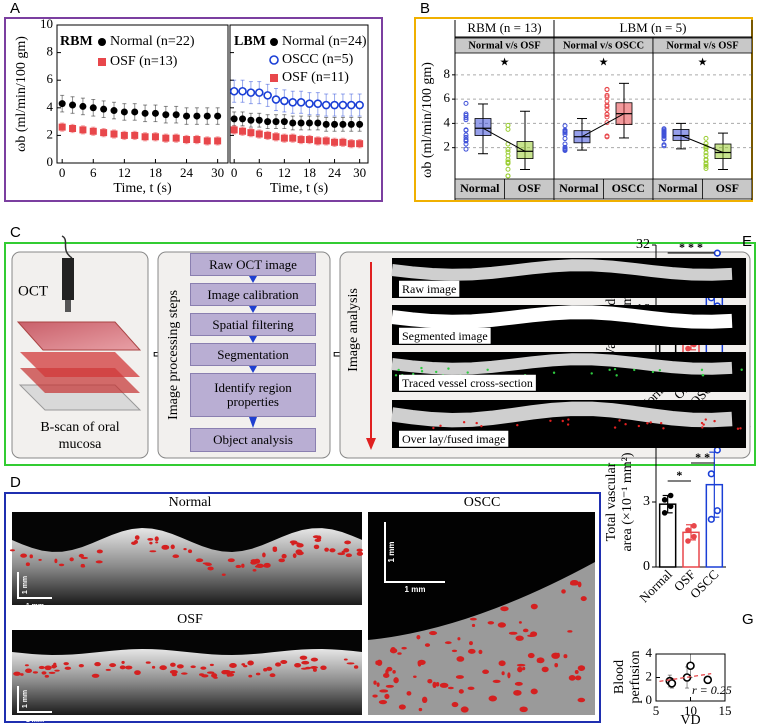 The image size is (762, 727). Describe the element at coordinates (505, 63) in the screenshot. I see `significance-label: ★` at that location.